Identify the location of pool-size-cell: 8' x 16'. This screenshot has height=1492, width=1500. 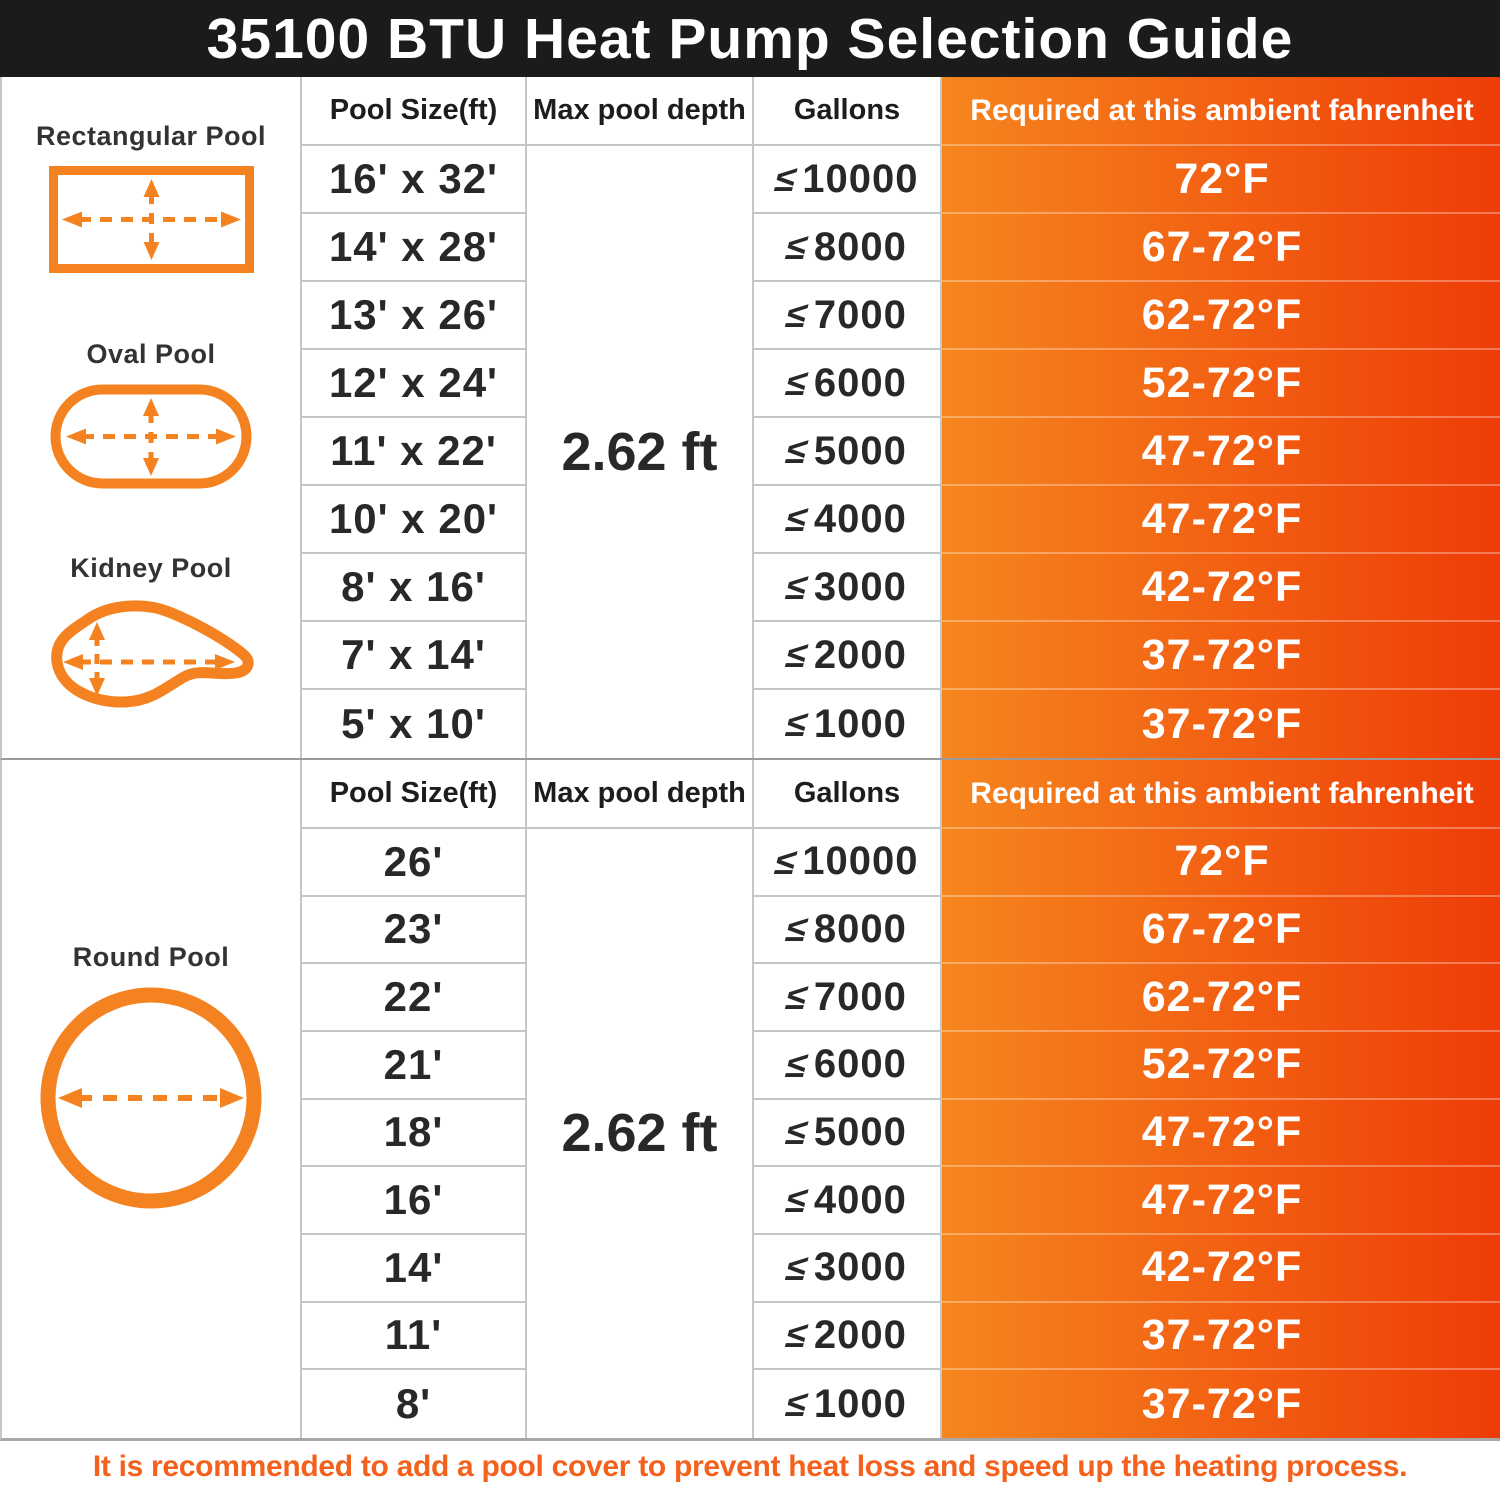
(414, 588).